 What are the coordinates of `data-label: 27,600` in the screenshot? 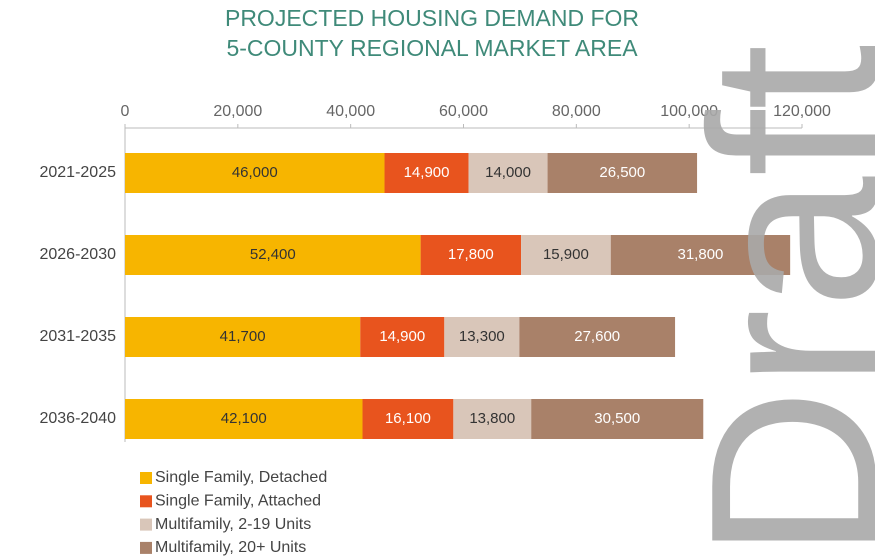 It's located at (597, 336).